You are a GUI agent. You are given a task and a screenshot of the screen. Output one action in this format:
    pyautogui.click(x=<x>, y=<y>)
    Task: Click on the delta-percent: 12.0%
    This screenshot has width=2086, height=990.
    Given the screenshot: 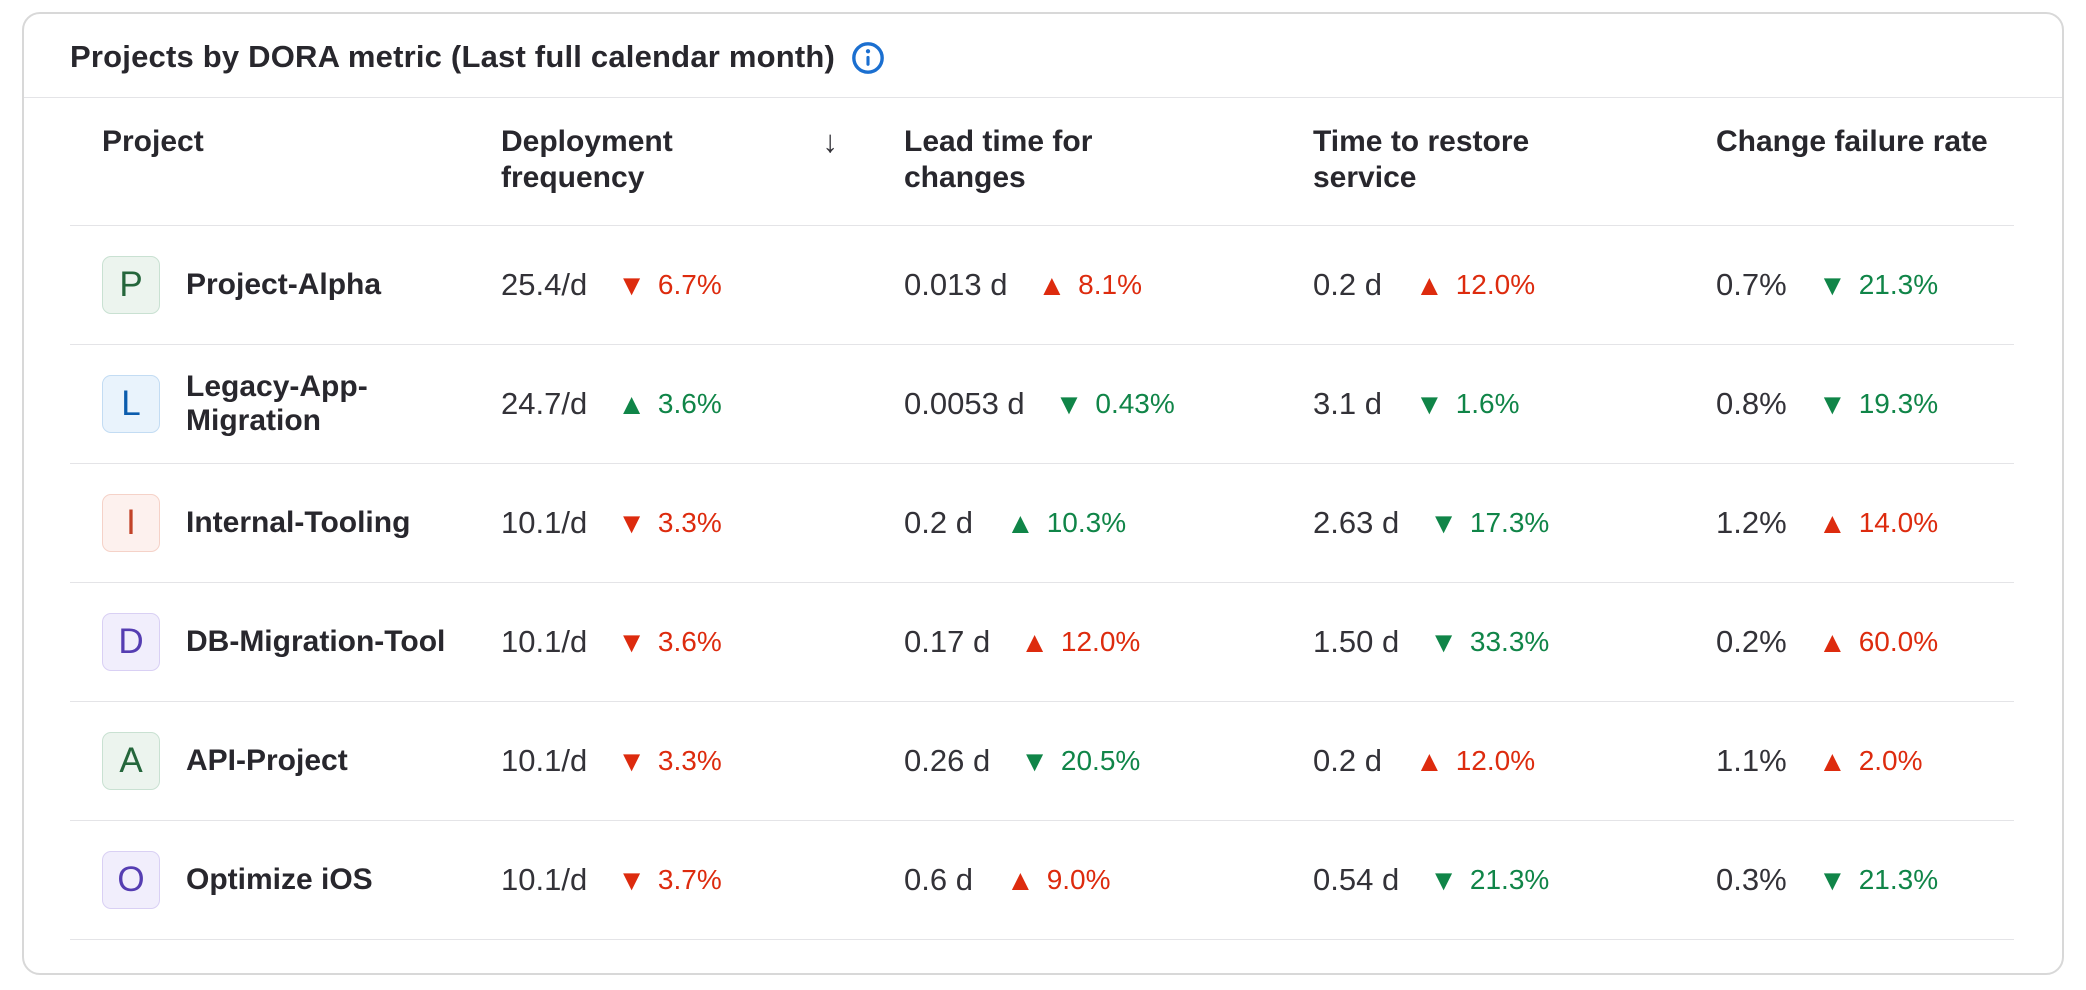 What is the action you would take?
    pyautogui.click(x=1495, y=760)
    